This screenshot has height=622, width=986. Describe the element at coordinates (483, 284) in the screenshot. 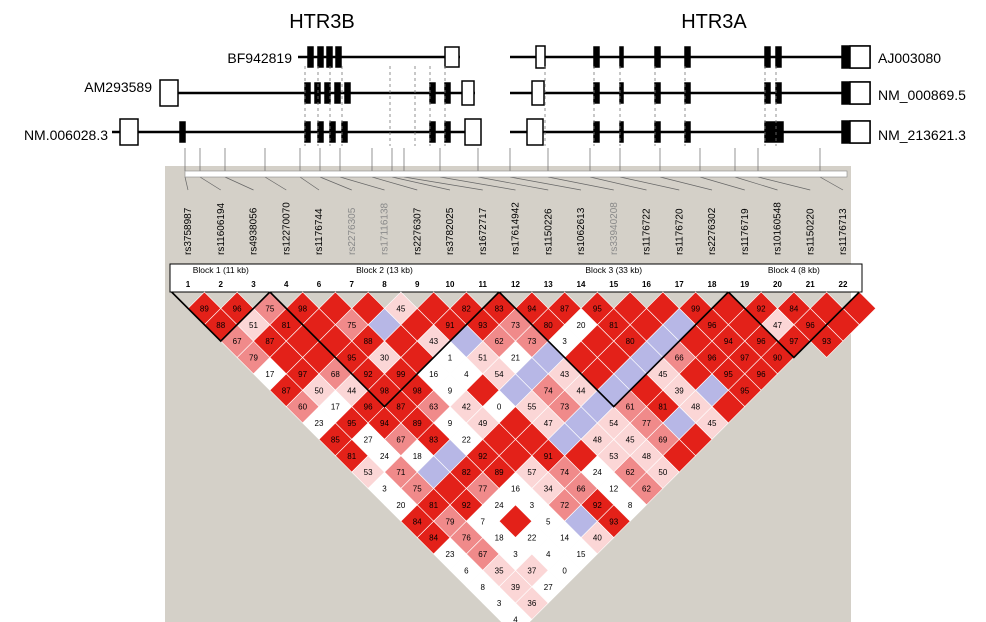

I see `marker-number: 11` at that location.